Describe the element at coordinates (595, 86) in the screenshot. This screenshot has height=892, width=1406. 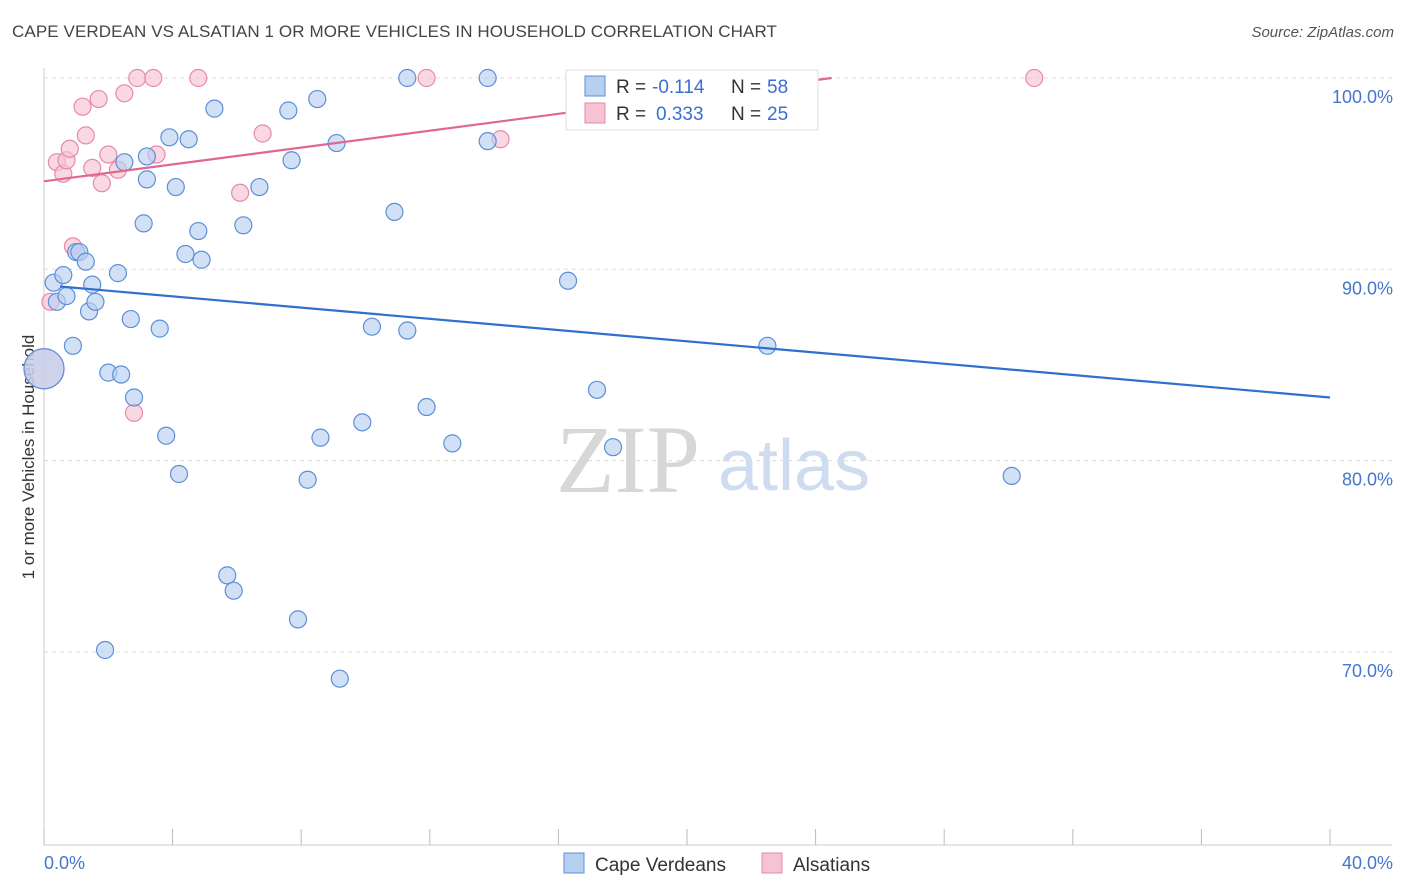
I see `legend-swatch-blue` at that location.